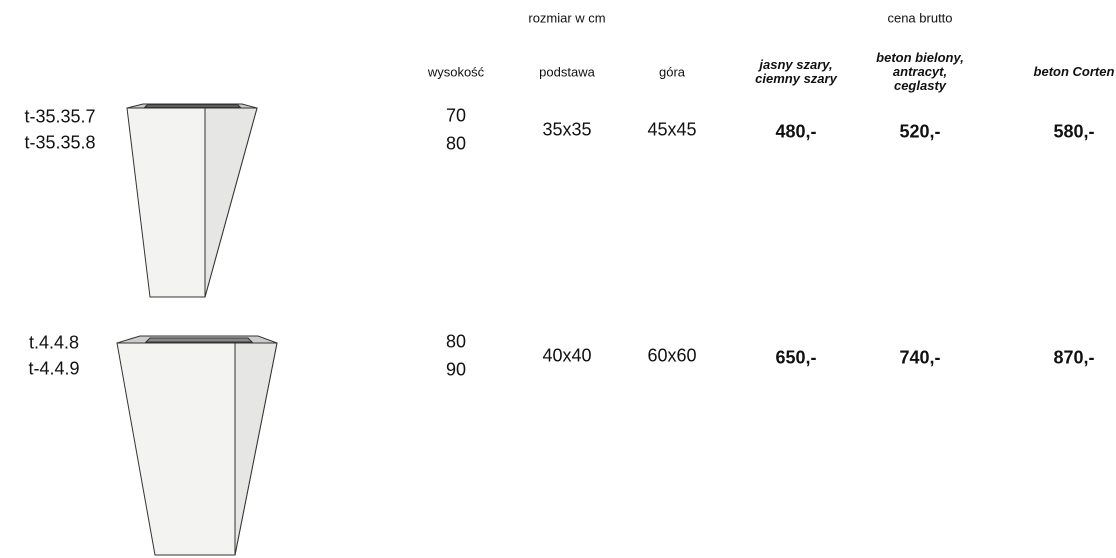 This screenshot has height=558, width=1116. Describe the element at coordinates (60, 142) in the screenshot. I see `product-code: t-35.35.8` at that location.